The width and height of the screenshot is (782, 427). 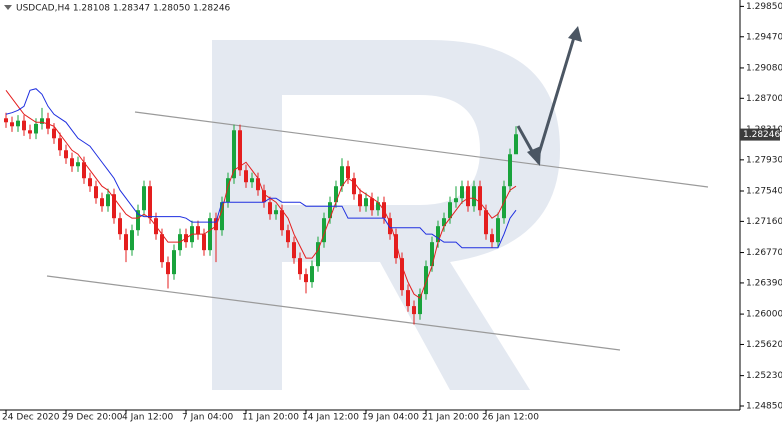 I want to click on price-label: 1.28246, so click(x=761, y=135).